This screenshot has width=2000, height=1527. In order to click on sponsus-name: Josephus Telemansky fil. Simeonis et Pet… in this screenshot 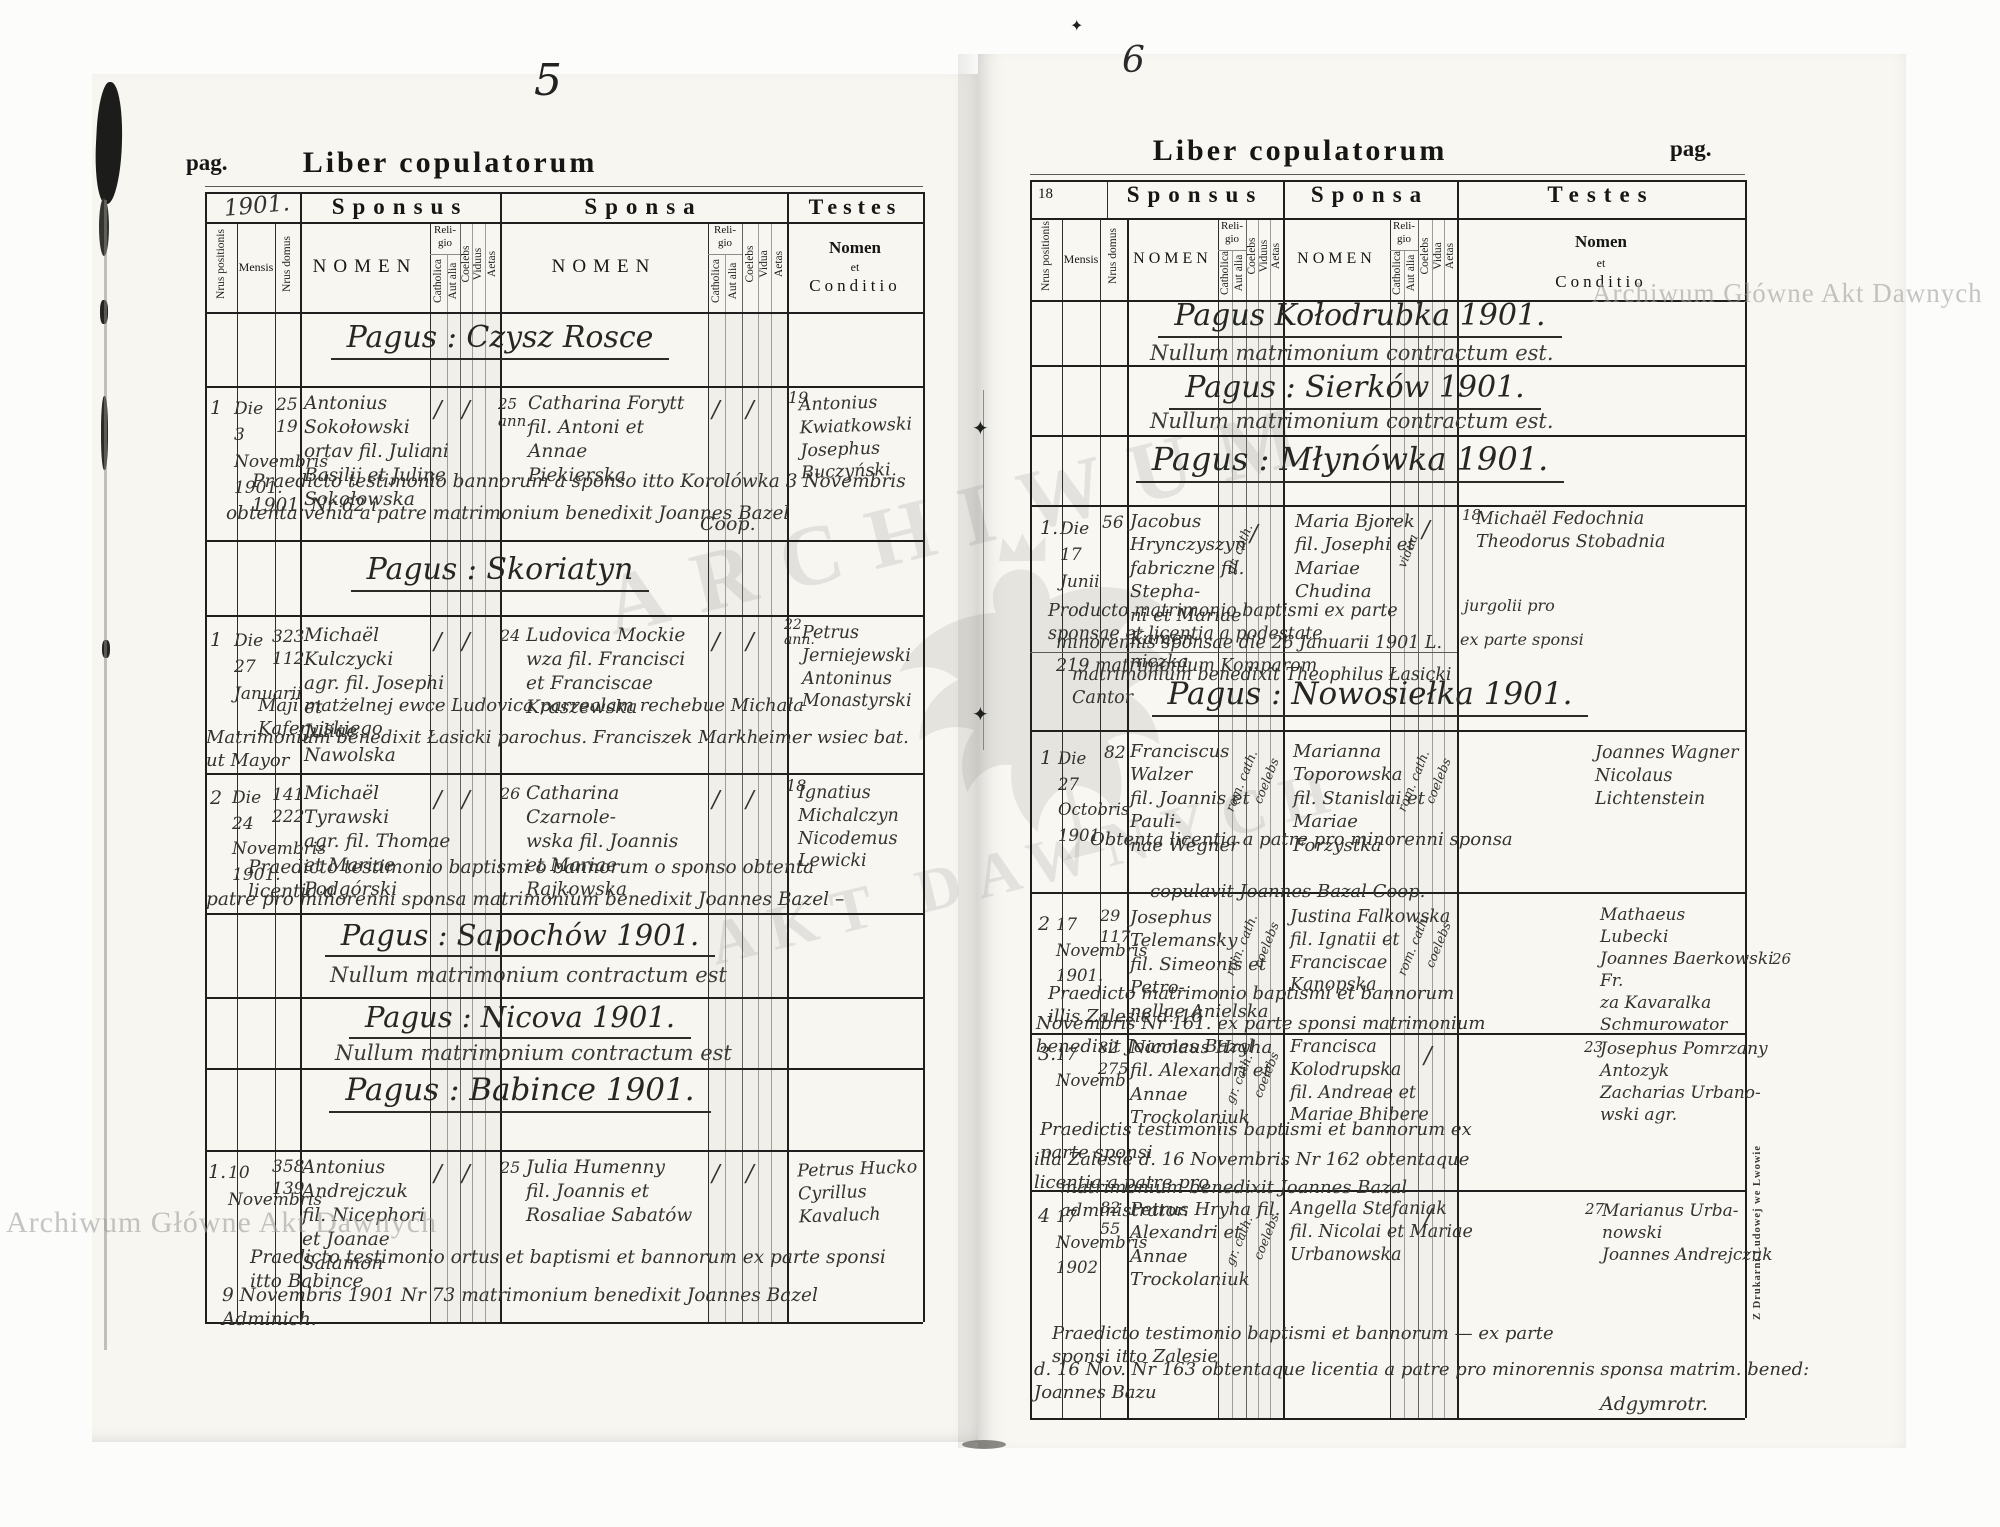, I will do `click(1199, 964)`.